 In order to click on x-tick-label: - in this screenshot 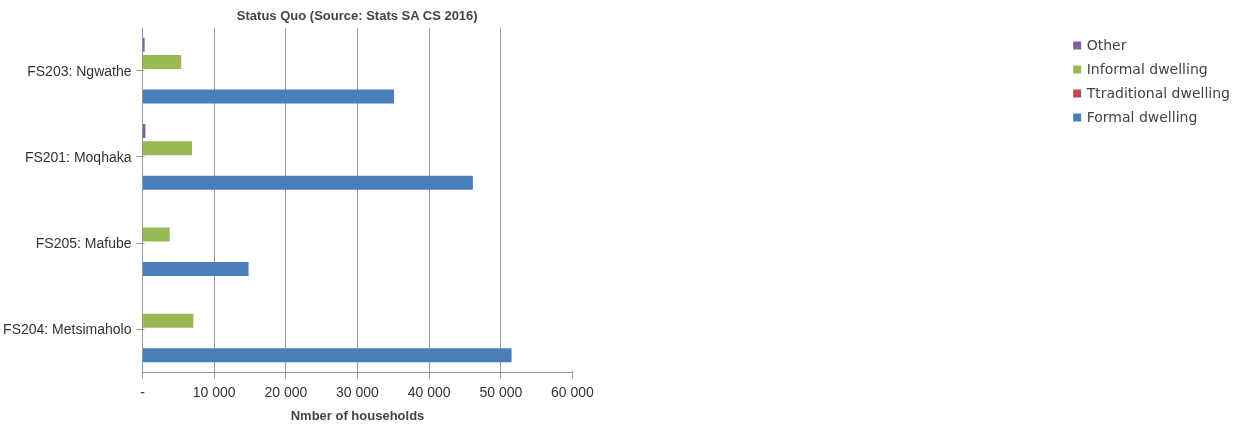, I will do `click(143, 391)`.